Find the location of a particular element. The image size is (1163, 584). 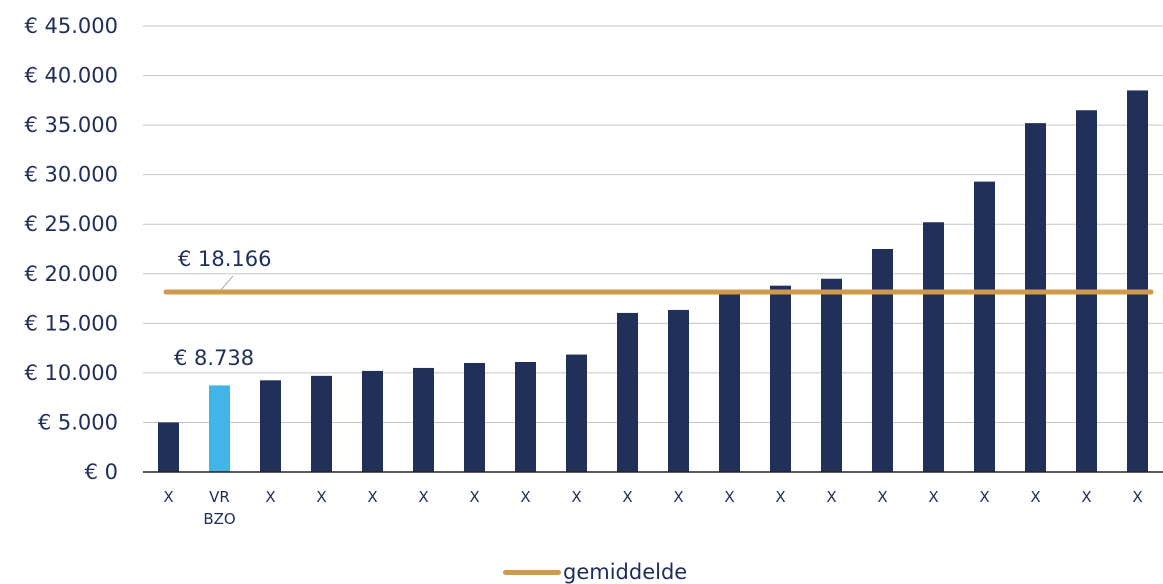

average-line-group is located at coordinates (658, 285).